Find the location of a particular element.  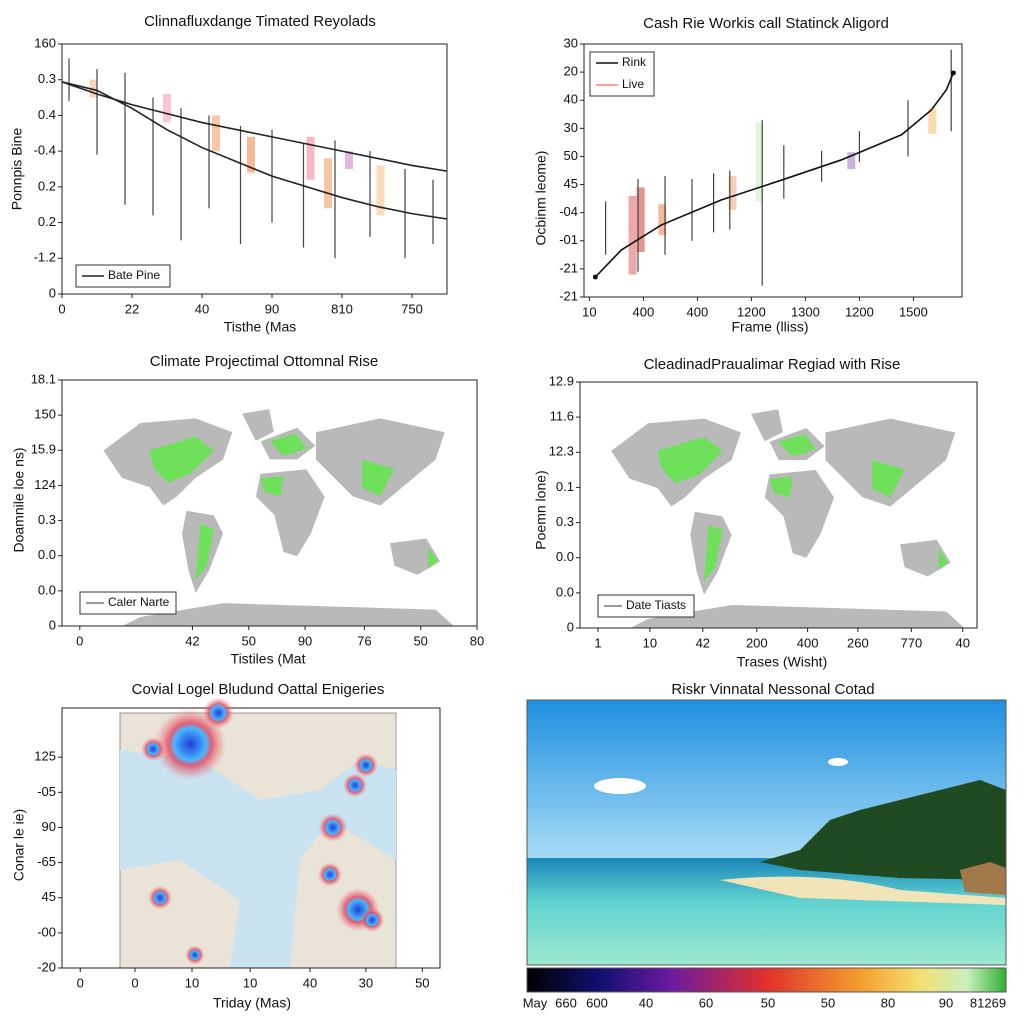

y-axis-label: Conar le ie) is located at coordinates (19, 845).